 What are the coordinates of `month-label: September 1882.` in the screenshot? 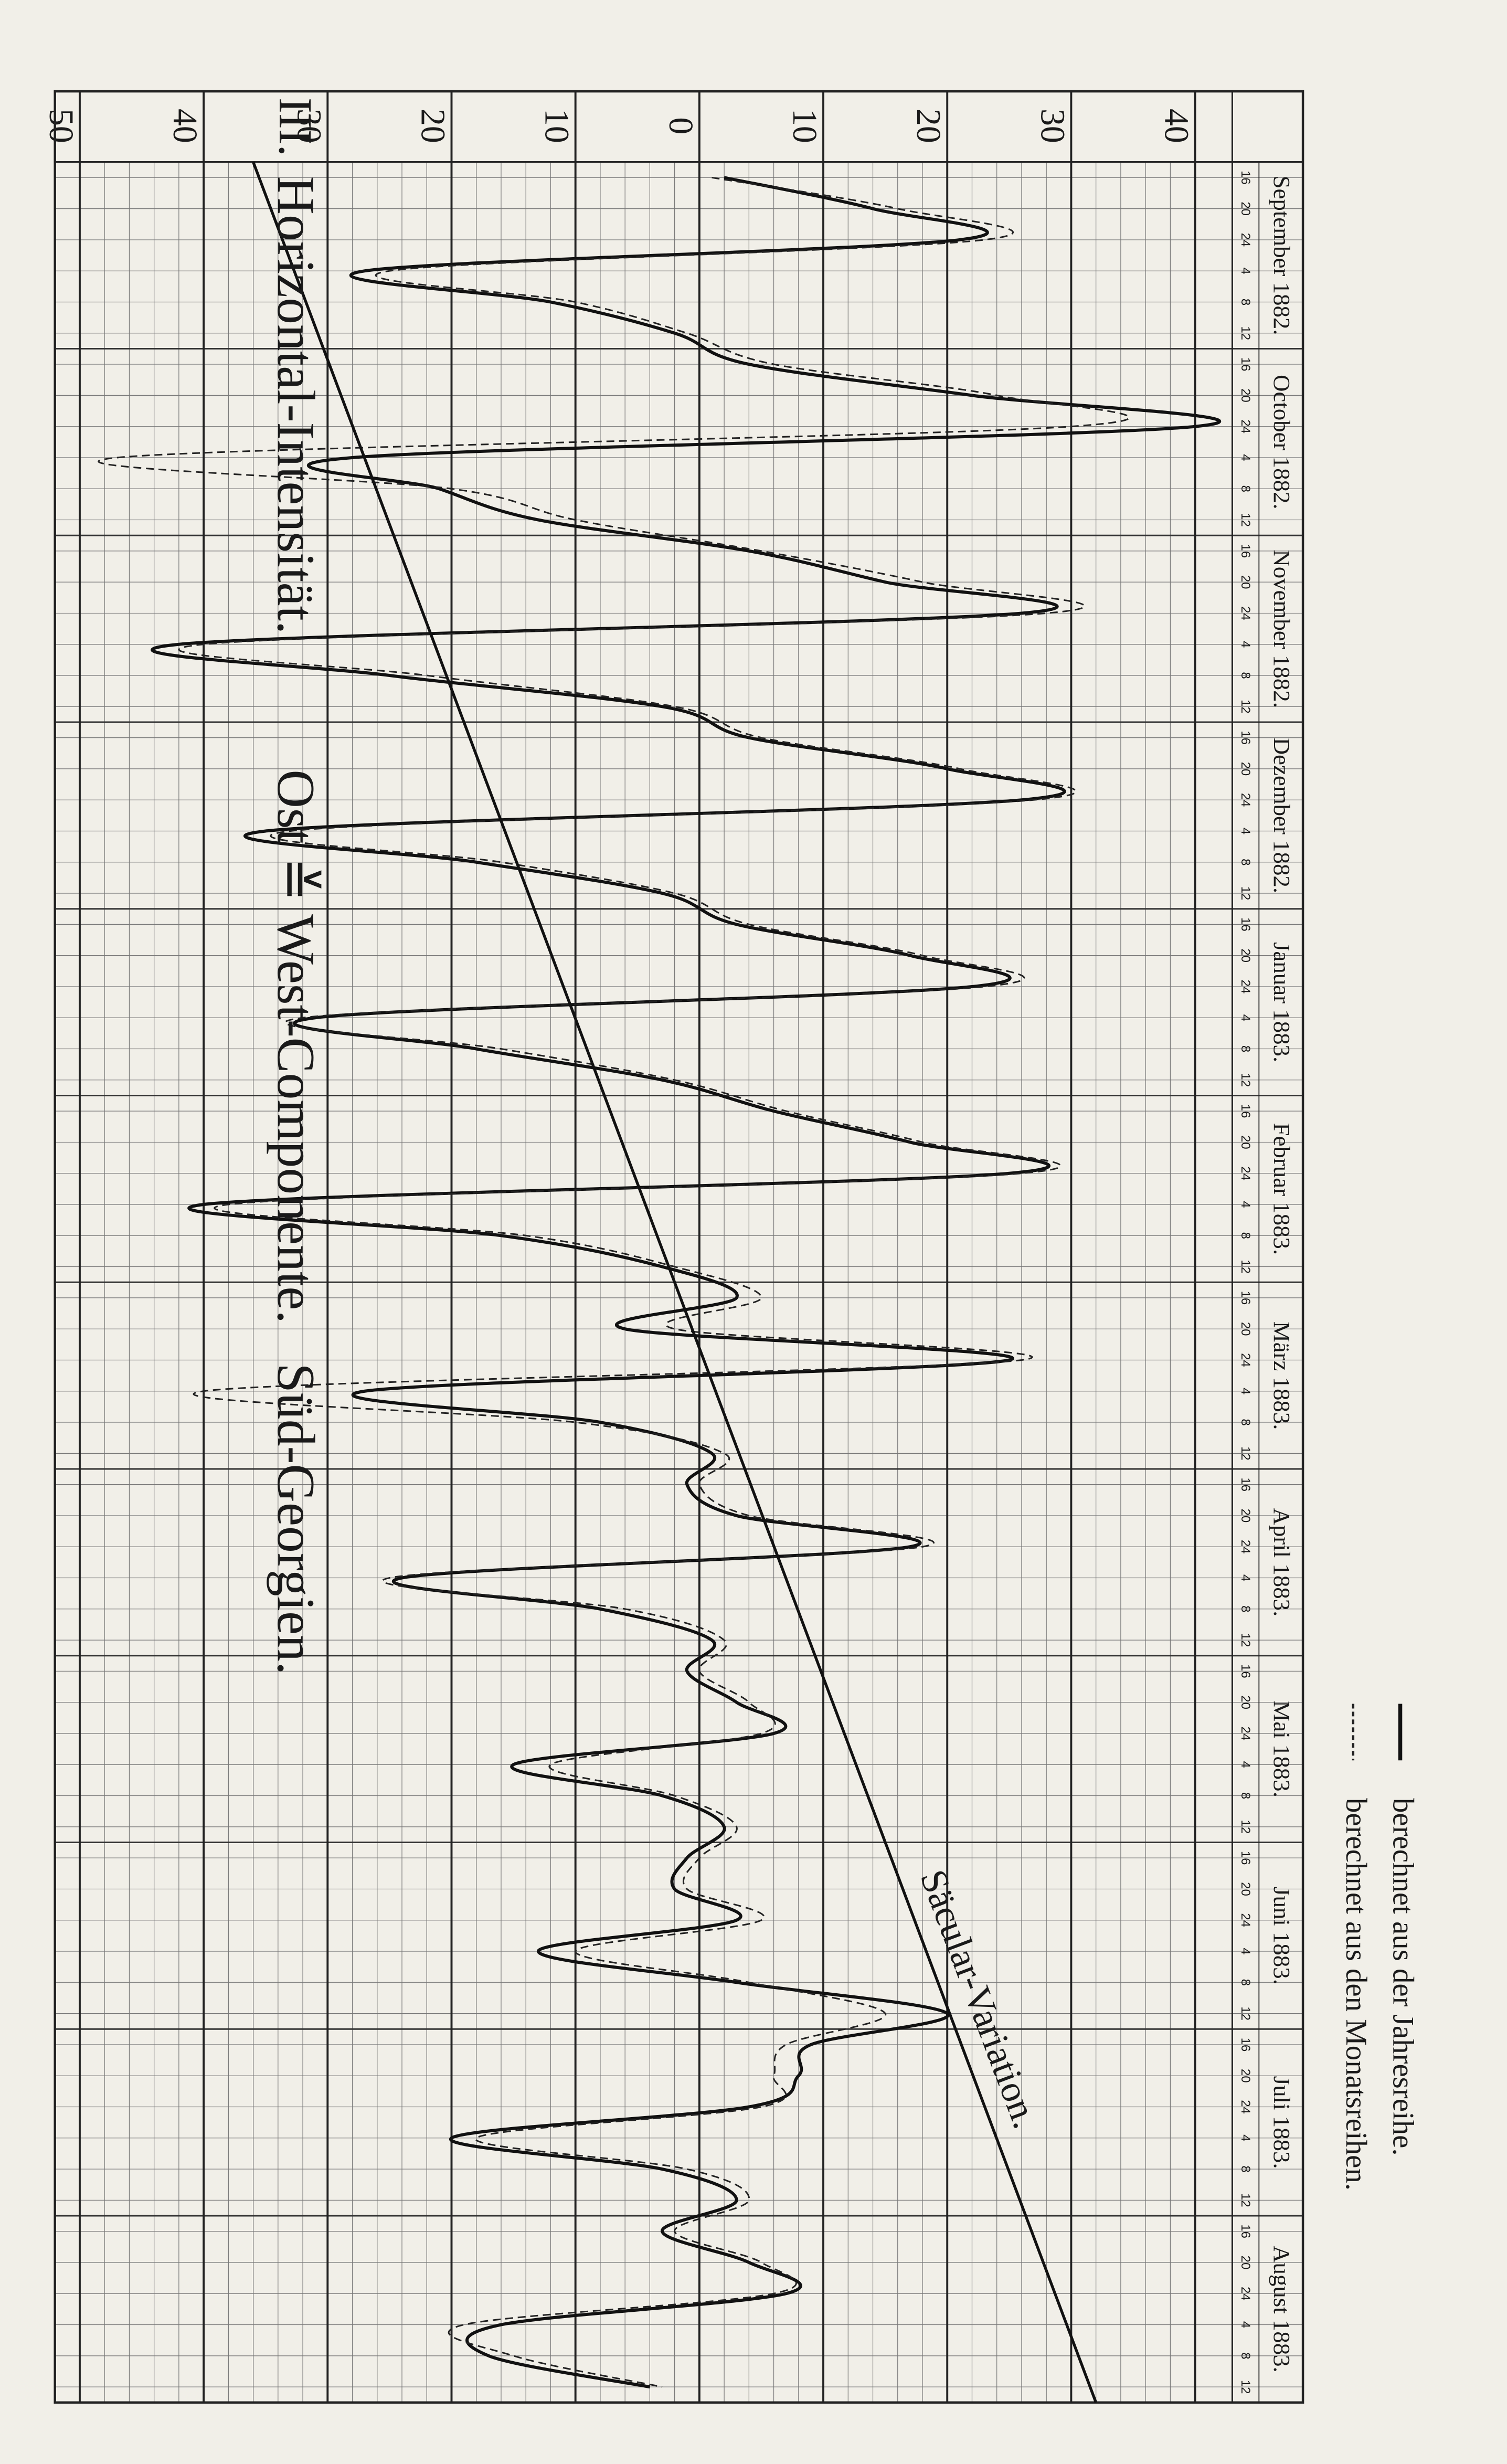 It's located at (1282, 256).